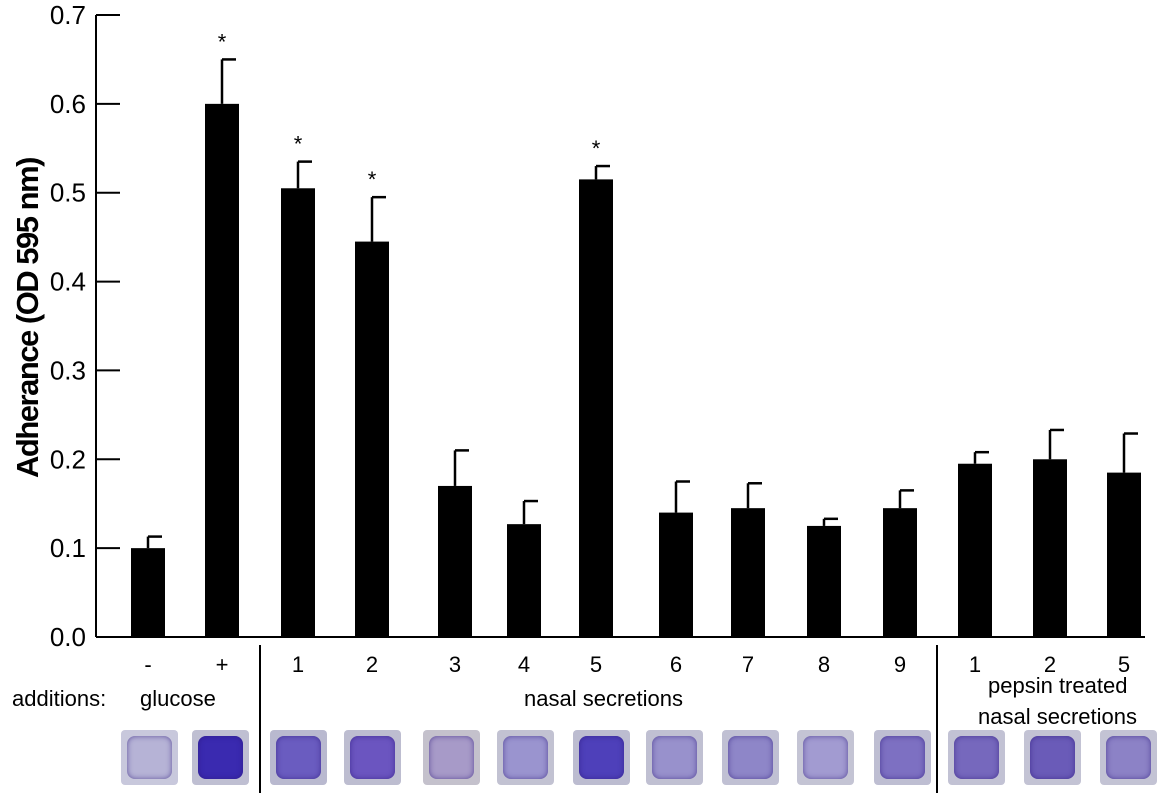  Describe the element at coordinates (1058, 685) in the screenshot. I see `group-label-pepsin-line1: pepsin treated` at that location.